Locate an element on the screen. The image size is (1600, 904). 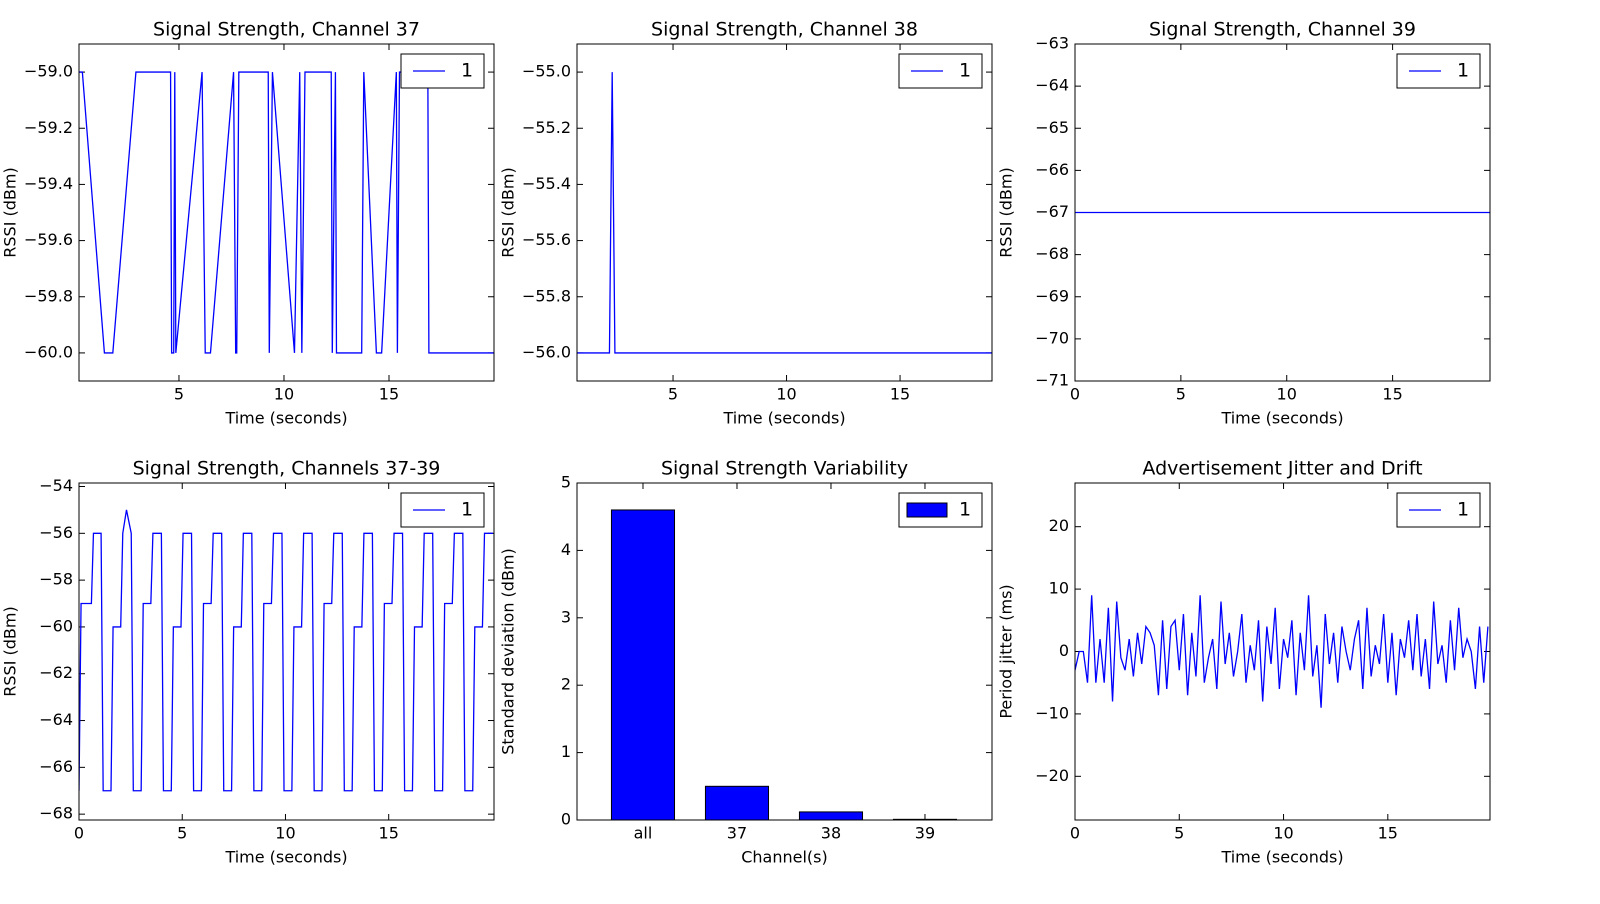
subplot-title: Signal Strength, Channel 37 is located at coordinates (286, 30).